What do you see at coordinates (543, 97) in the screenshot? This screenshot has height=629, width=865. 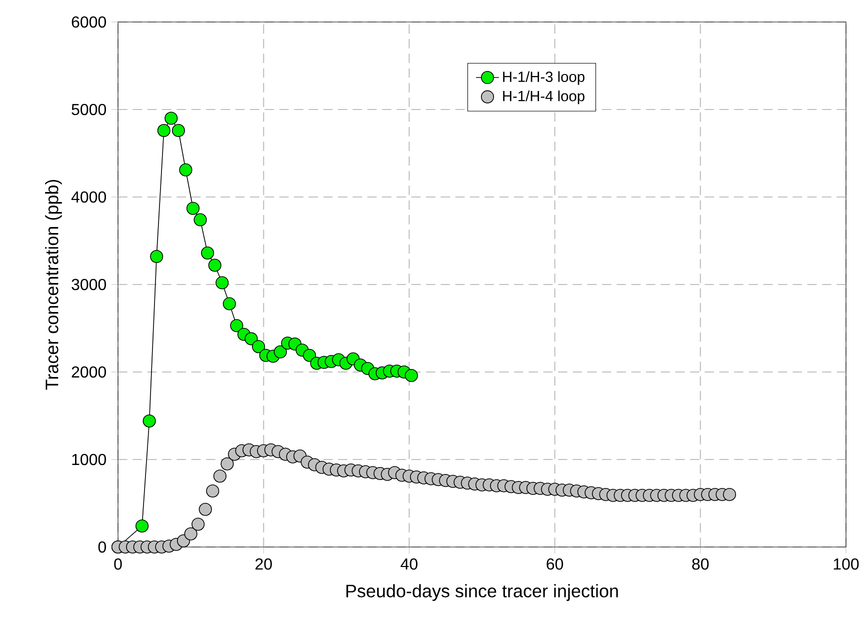 I see `legend-label: H-1/H-4 loop` at bounding box center [543, 97].